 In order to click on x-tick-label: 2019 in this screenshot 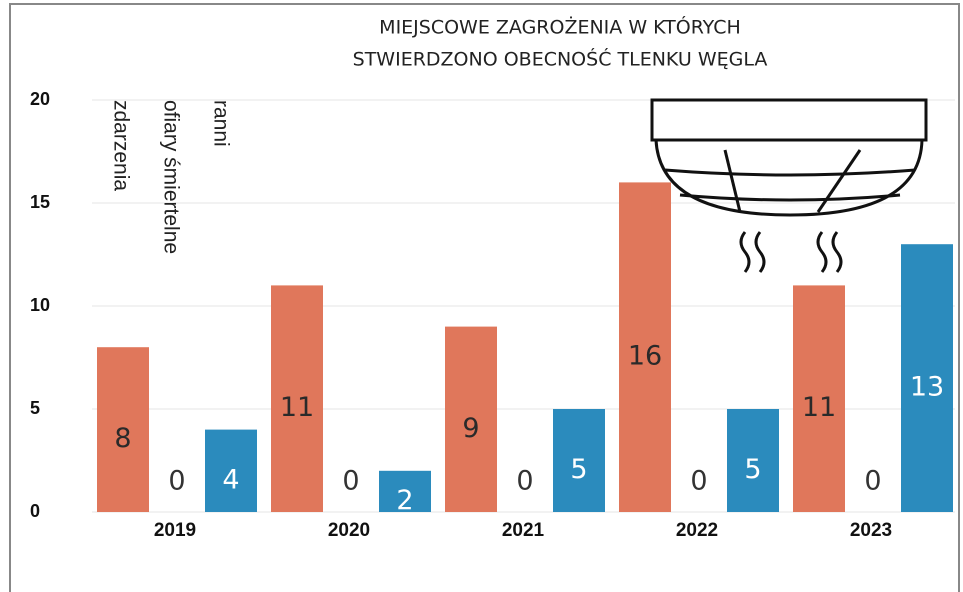, I will do `click(175, 530)`.